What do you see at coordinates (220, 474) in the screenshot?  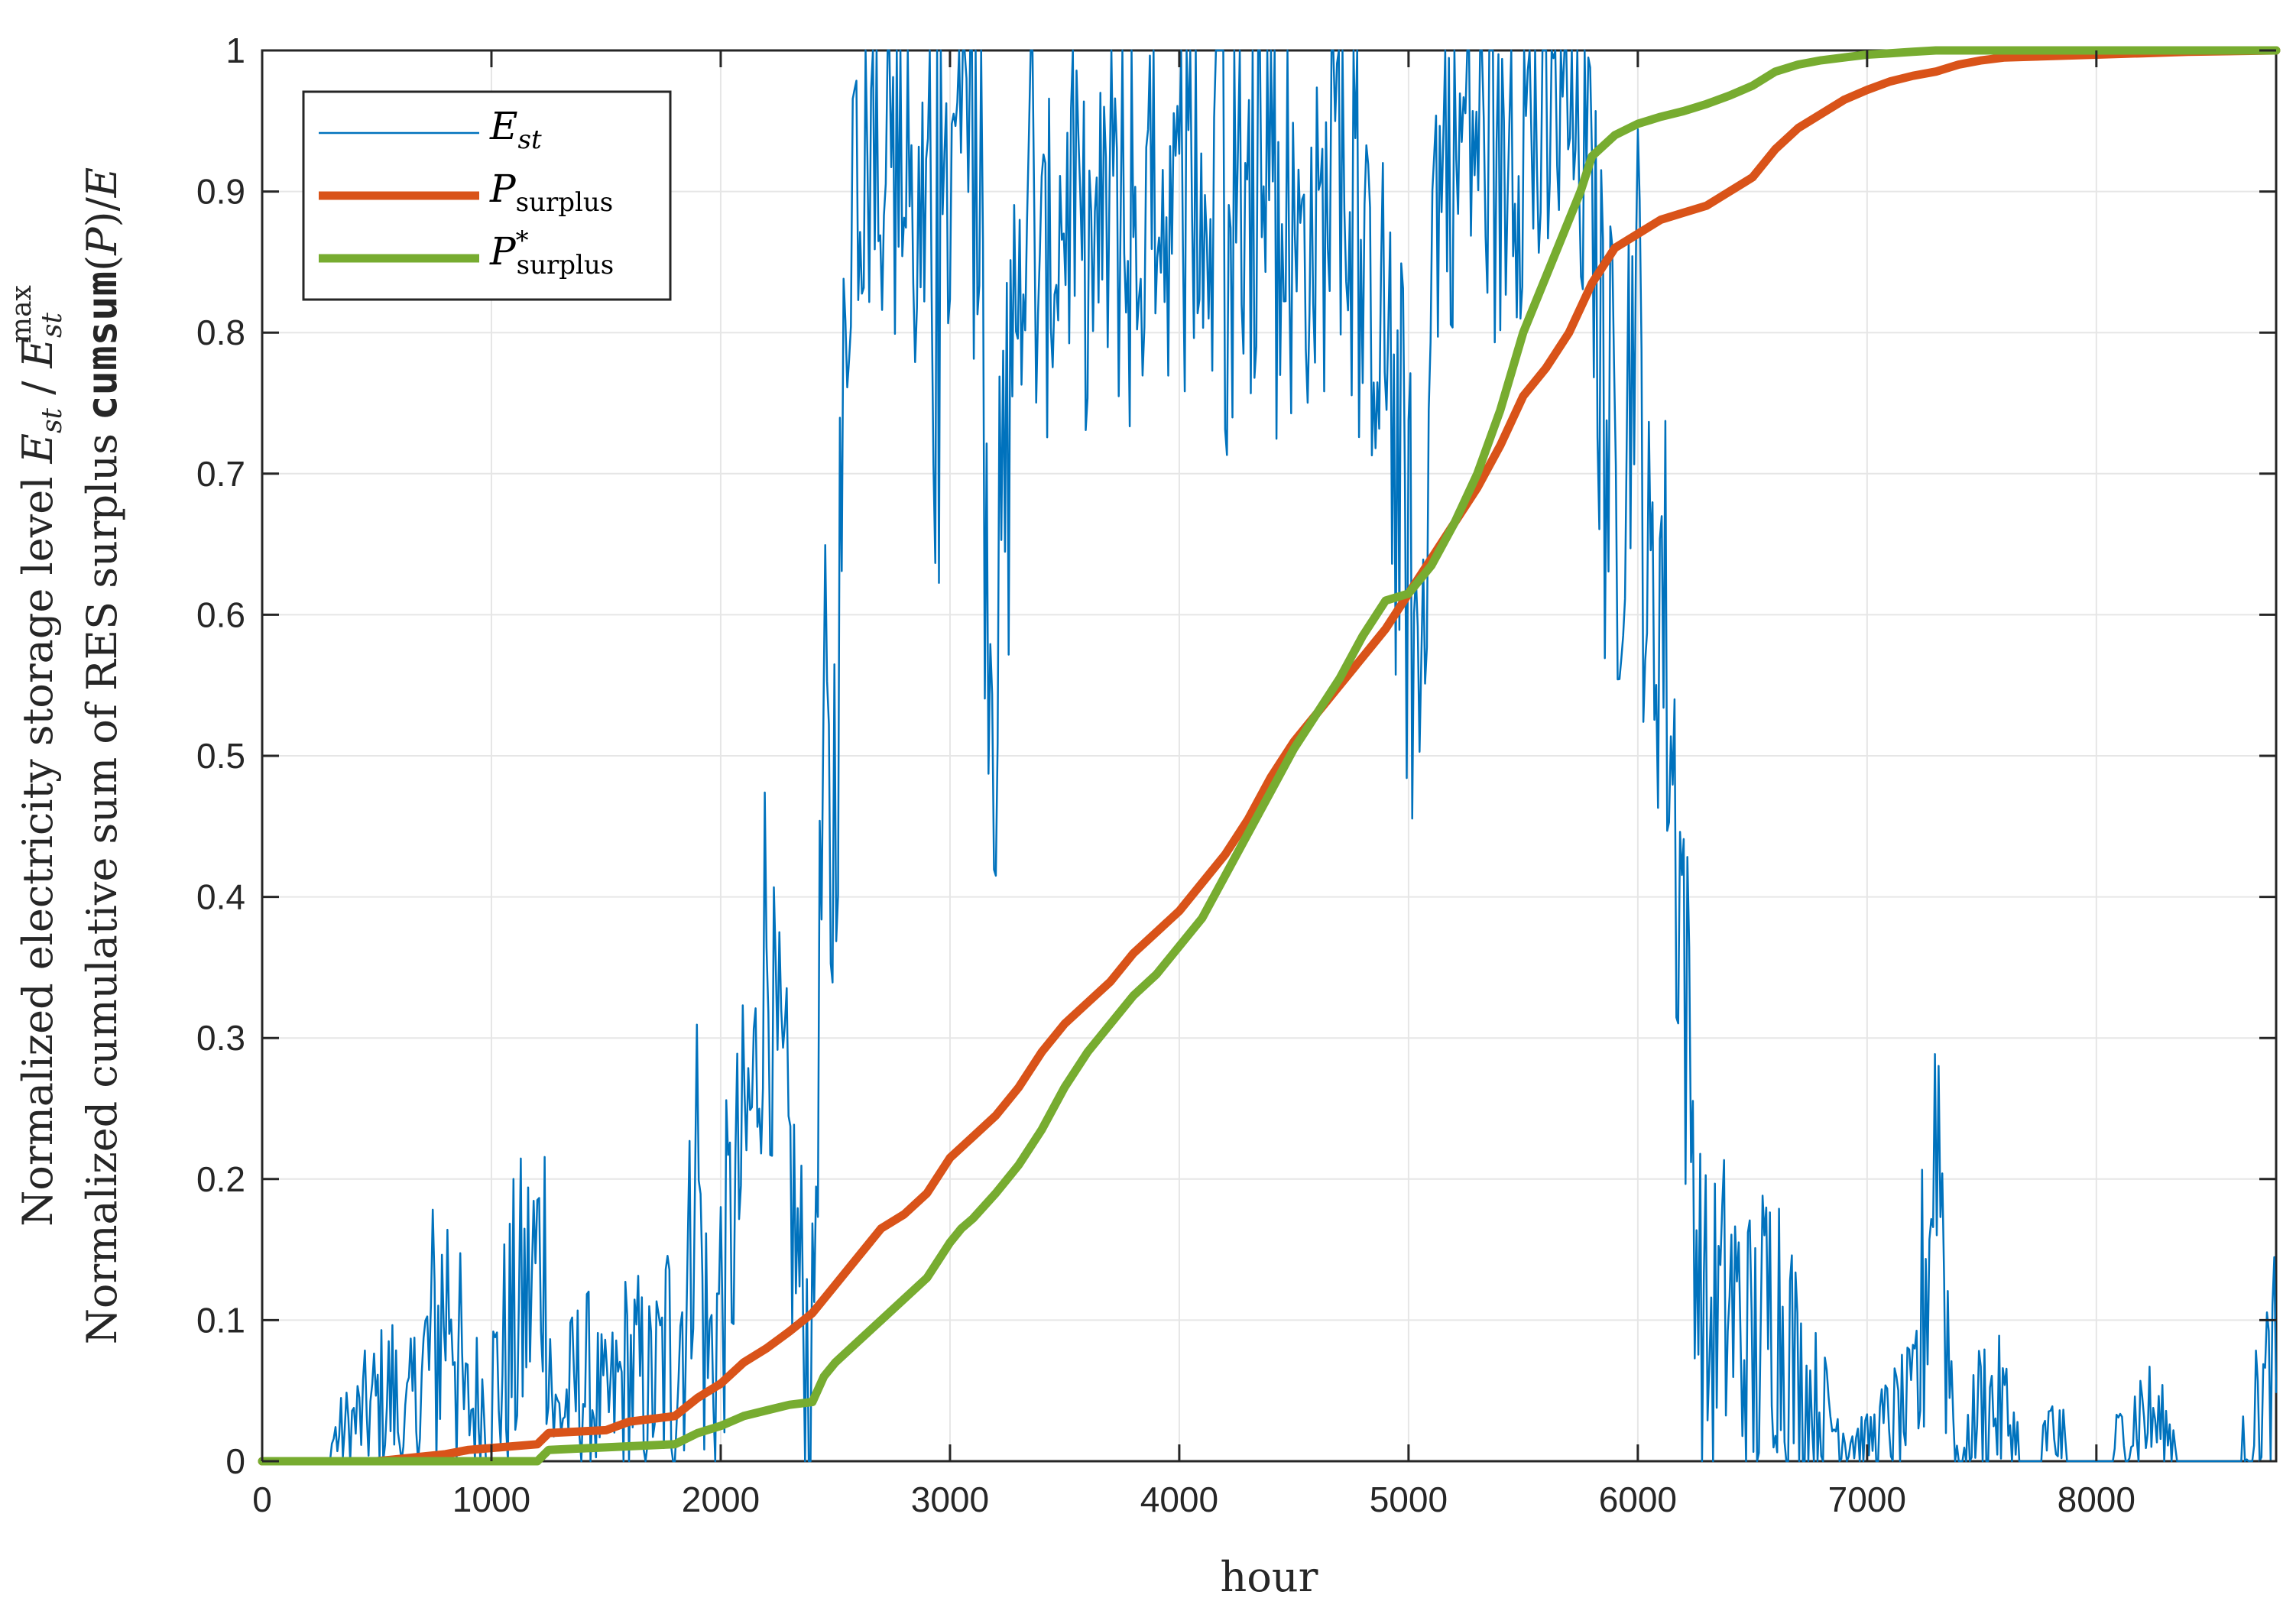 I see `y-tick-label: 0.7` at bounding box center [220, 474].